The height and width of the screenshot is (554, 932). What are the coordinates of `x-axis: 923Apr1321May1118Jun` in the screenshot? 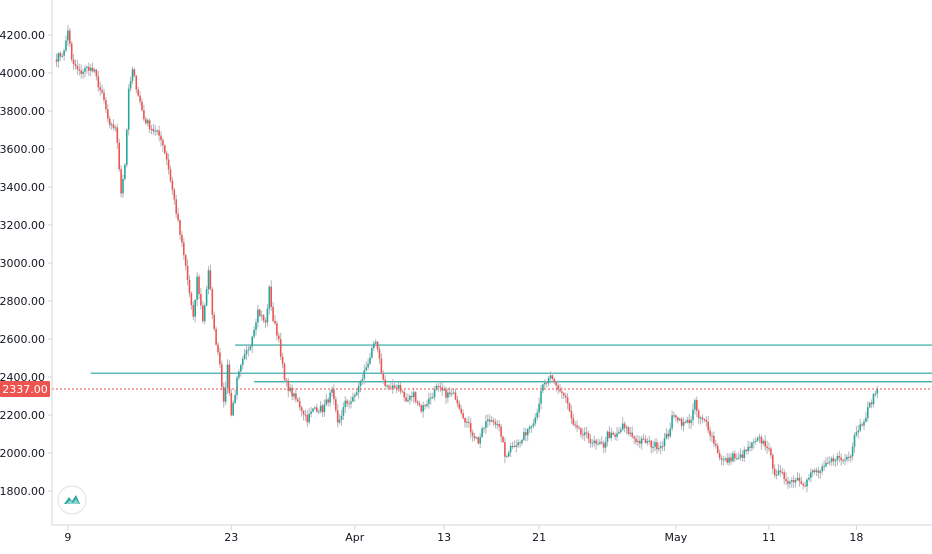 It's located at (492, 534).